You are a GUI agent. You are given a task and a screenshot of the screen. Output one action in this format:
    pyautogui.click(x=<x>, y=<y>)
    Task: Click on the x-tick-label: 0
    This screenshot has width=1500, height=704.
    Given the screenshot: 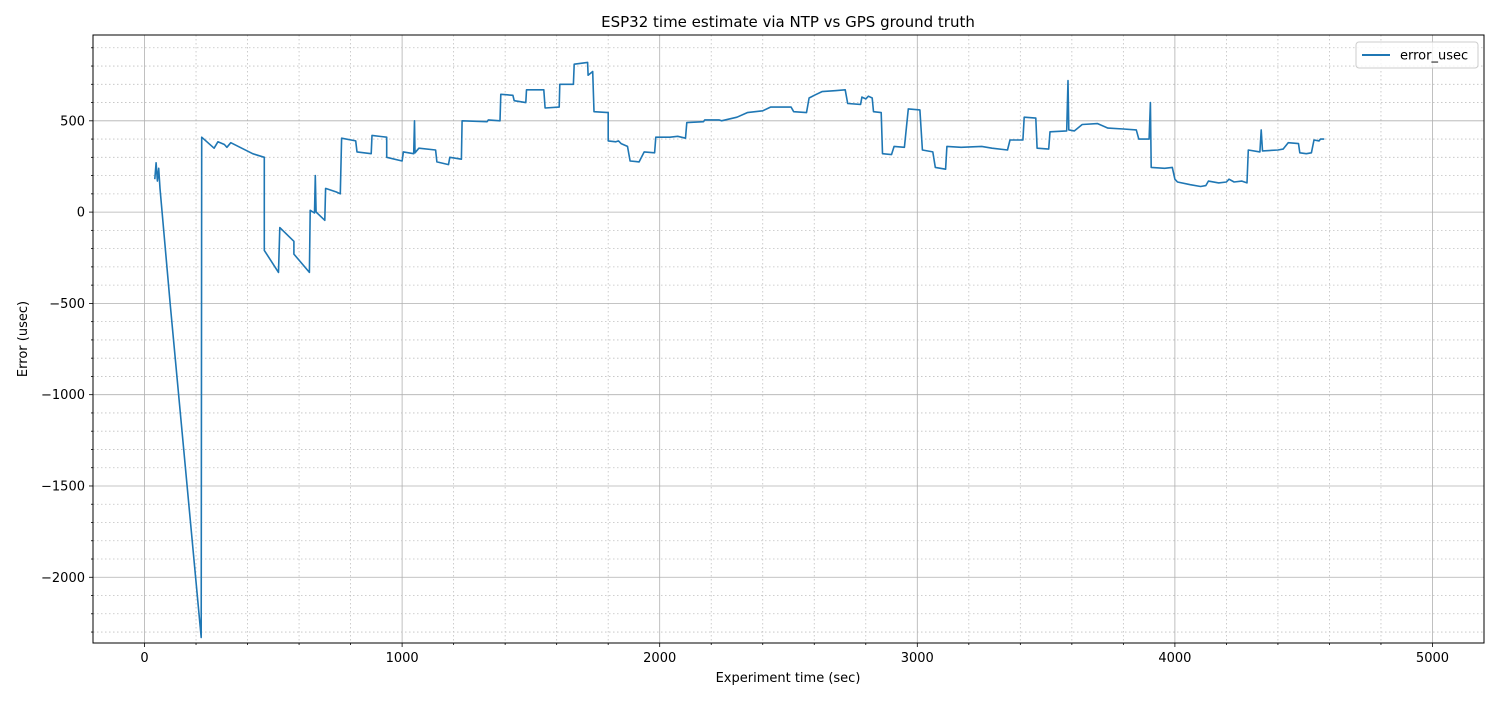 What is the action you would take?
    pyautogui.click(x=144, y=658)
    